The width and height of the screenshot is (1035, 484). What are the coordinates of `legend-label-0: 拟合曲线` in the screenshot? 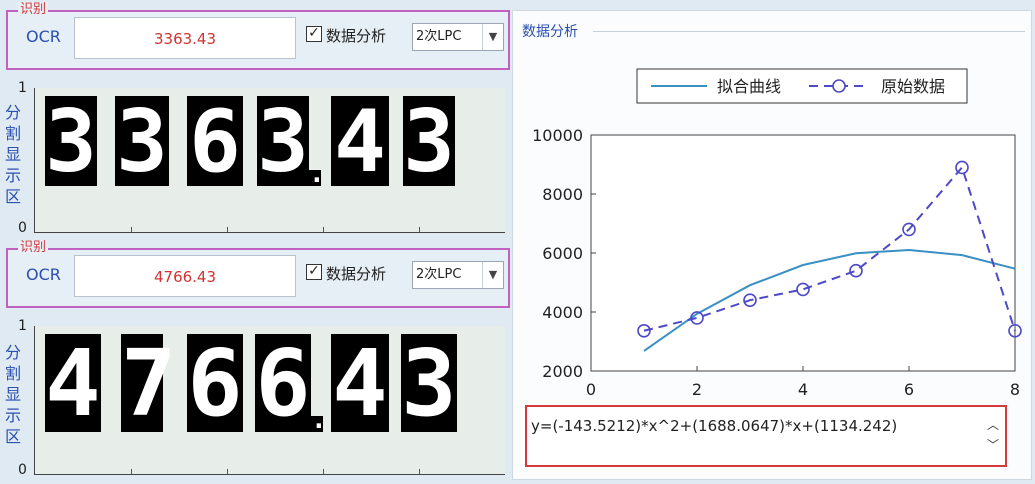 It's located at (749, 86).